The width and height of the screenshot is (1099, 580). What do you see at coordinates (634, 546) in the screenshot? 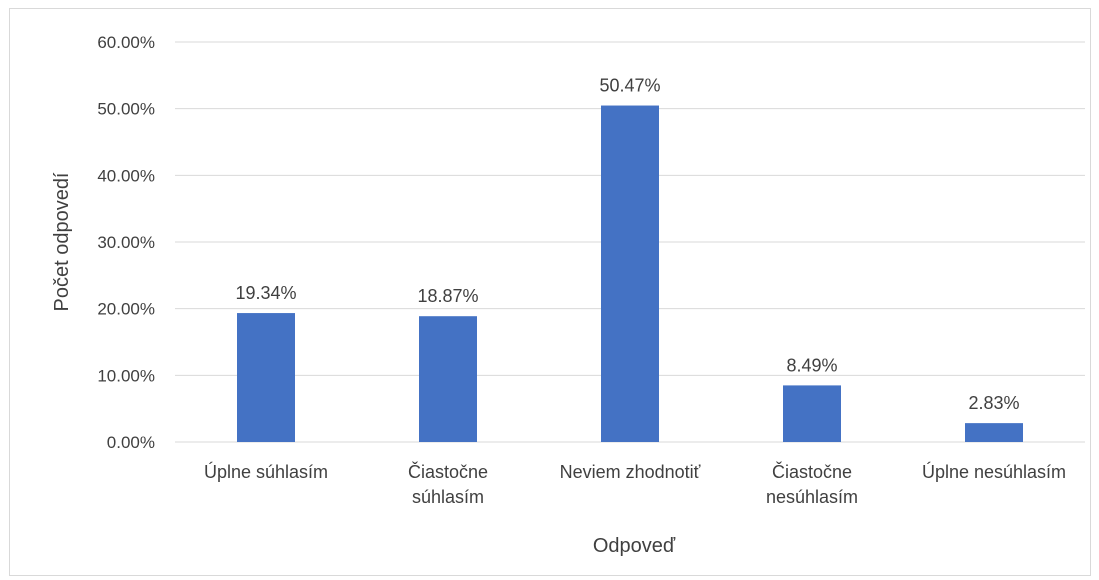
I see `x-axis-title: Odpoveď` at bounding box center [634, 546].